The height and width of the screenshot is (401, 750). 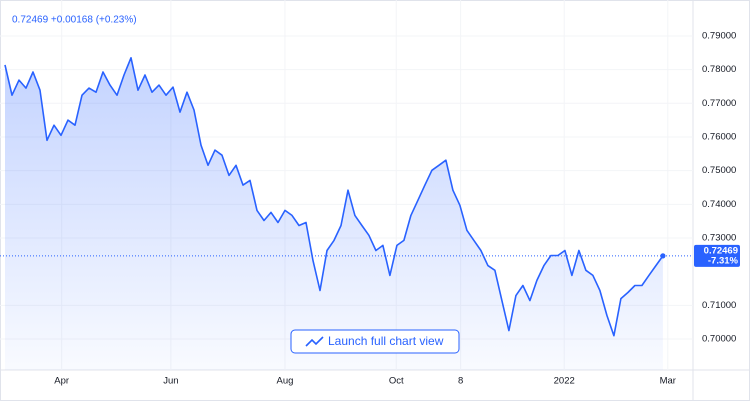 What do you see at coordinates (396, 381) in the screenshot?
I see `x-tick-label: Oct` at bounding box center [396, 381].